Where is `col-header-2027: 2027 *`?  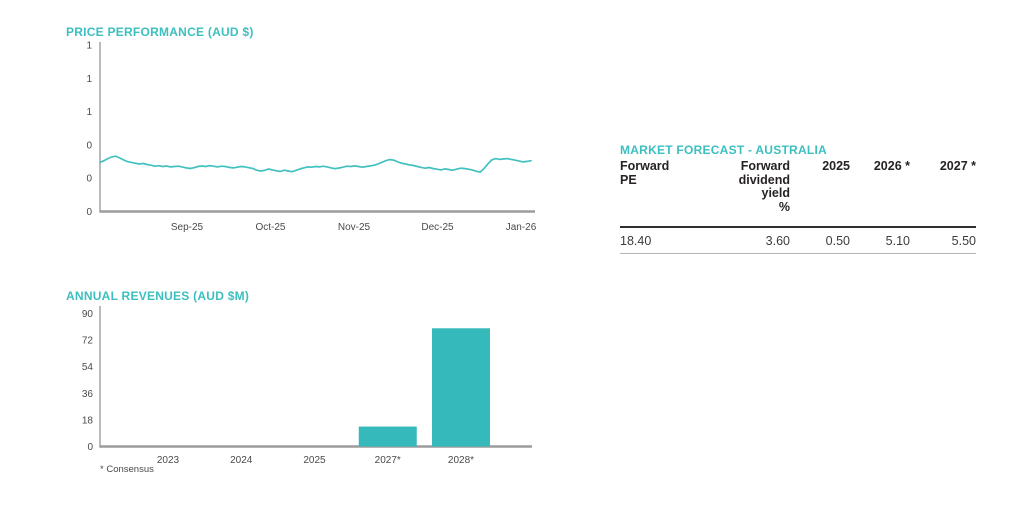 col-header-2027: 2027 * is located at coordinates (943, 193).